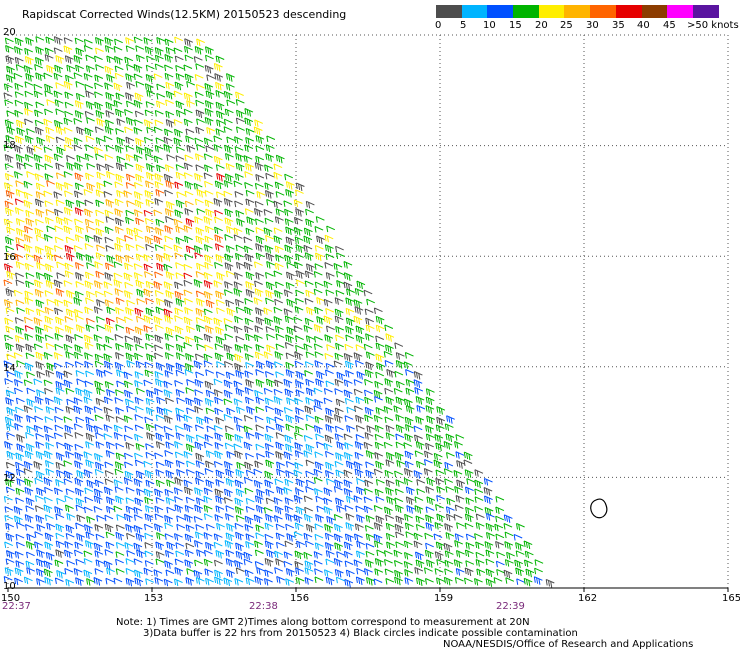 This screenshot has height=650, width=740. I want to click on colorbar-label-50-knots: >50 knots, so click(713, 25).